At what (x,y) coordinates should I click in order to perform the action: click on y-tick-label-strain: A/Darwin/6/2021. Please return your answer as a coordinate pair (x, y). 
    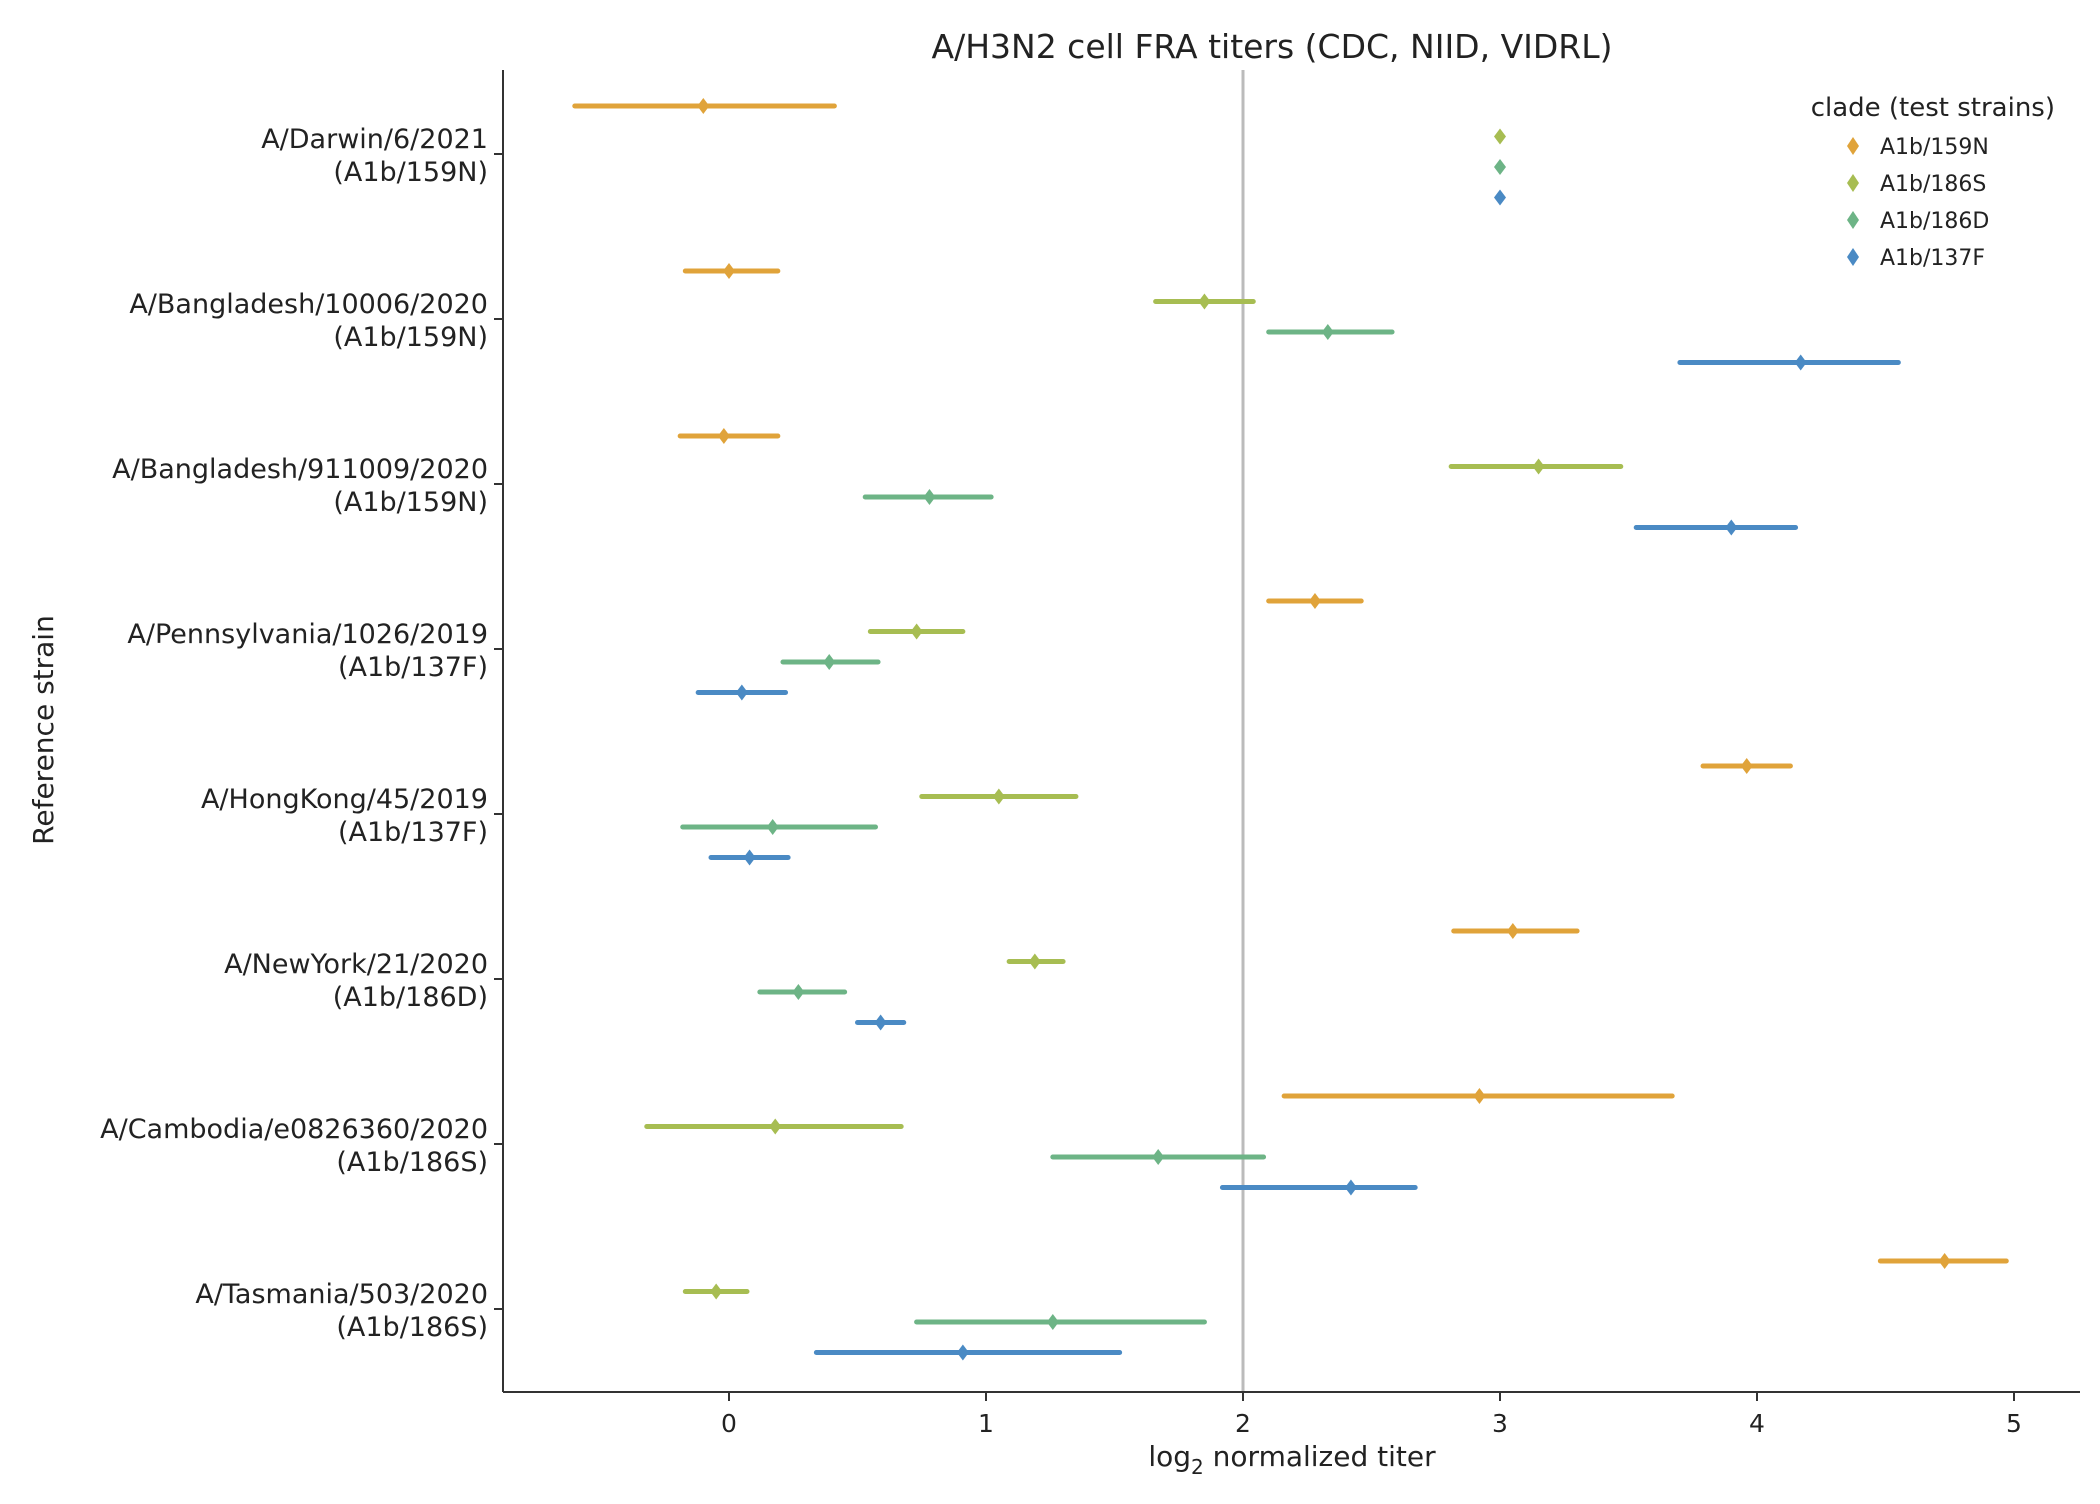
    Looking at the image, I should click on (374, 139).